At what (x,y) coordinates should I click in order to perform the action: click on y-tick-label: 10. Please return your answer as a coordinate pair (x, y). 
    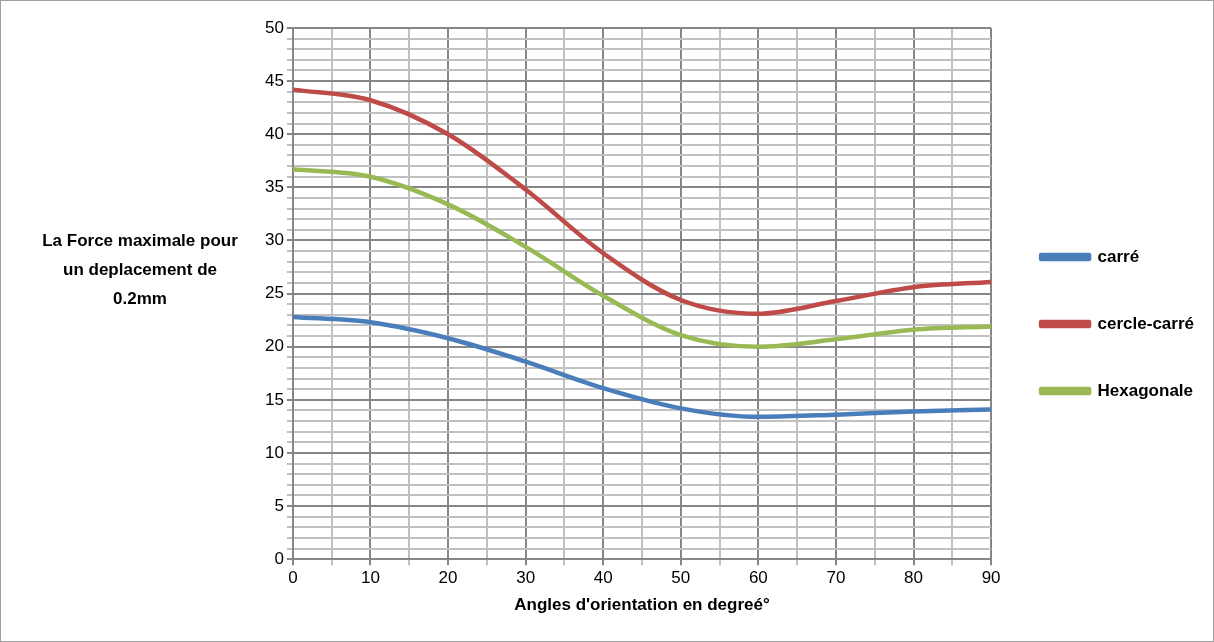
    Looking at the image, I should click on (274, 452).